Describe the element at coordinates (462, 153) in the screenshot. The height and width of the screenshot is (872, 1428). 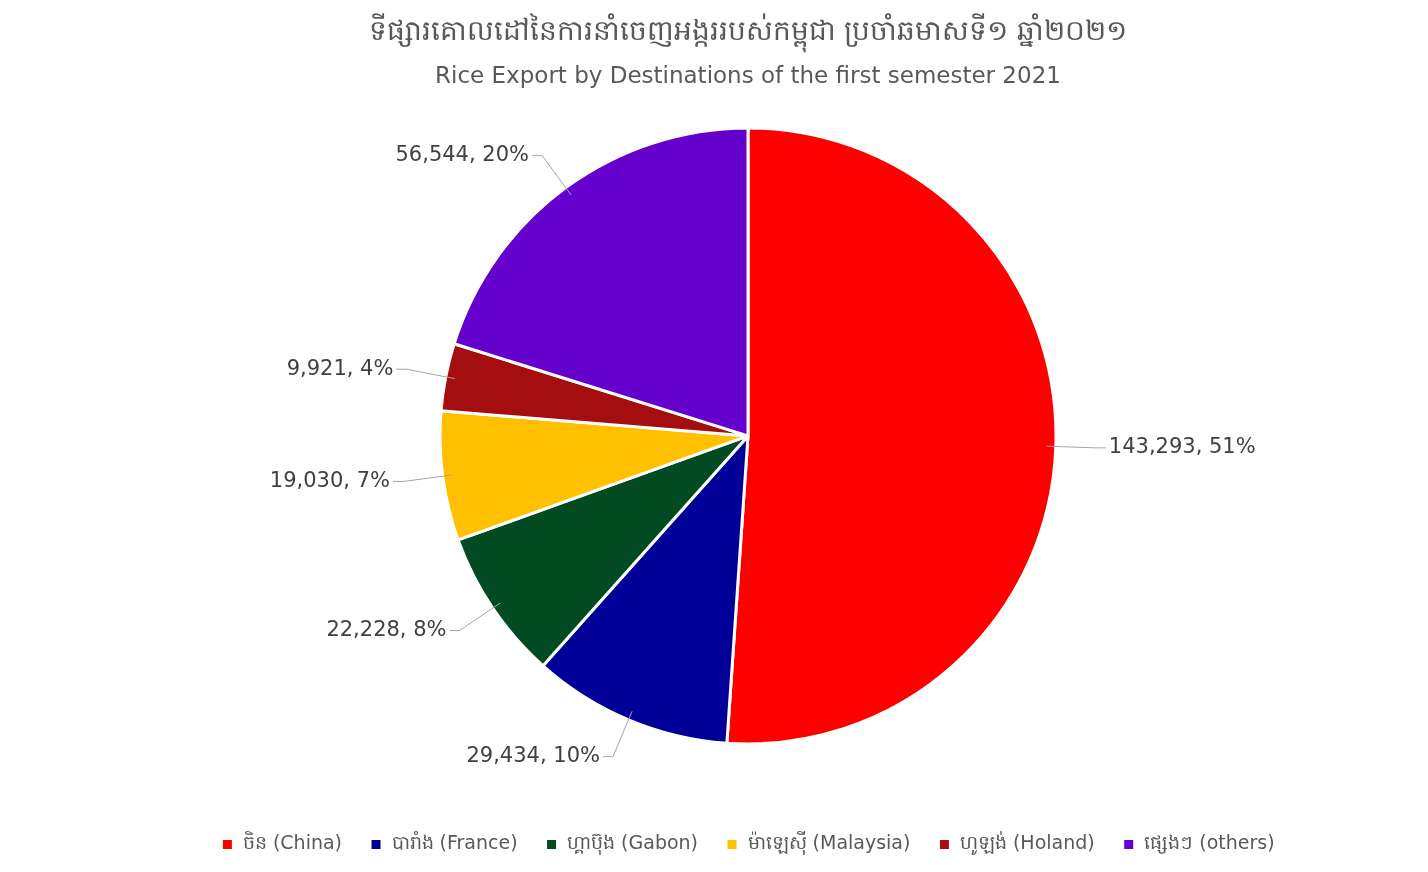
I see `data-label: 56,544, 20%` at that location.